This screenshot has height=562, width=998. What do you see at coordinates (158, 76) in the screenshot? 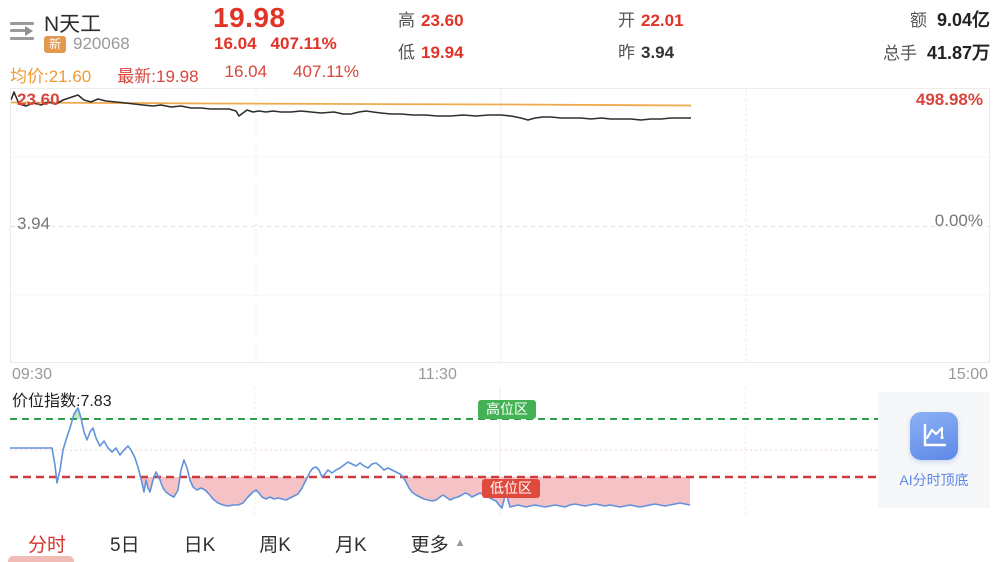
I see `latest-price: 最新:19.98` at bounding box center [158, 76].